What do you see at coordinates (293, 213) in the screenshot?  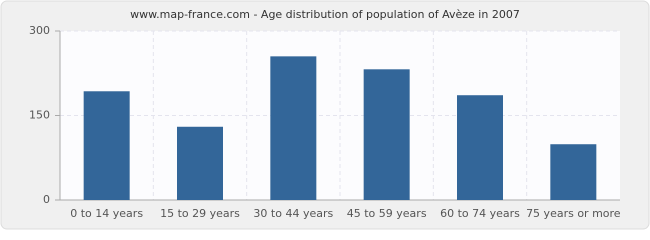 I see `x-tick-label: 30 to 44 years` at bounding box center [293, 213].